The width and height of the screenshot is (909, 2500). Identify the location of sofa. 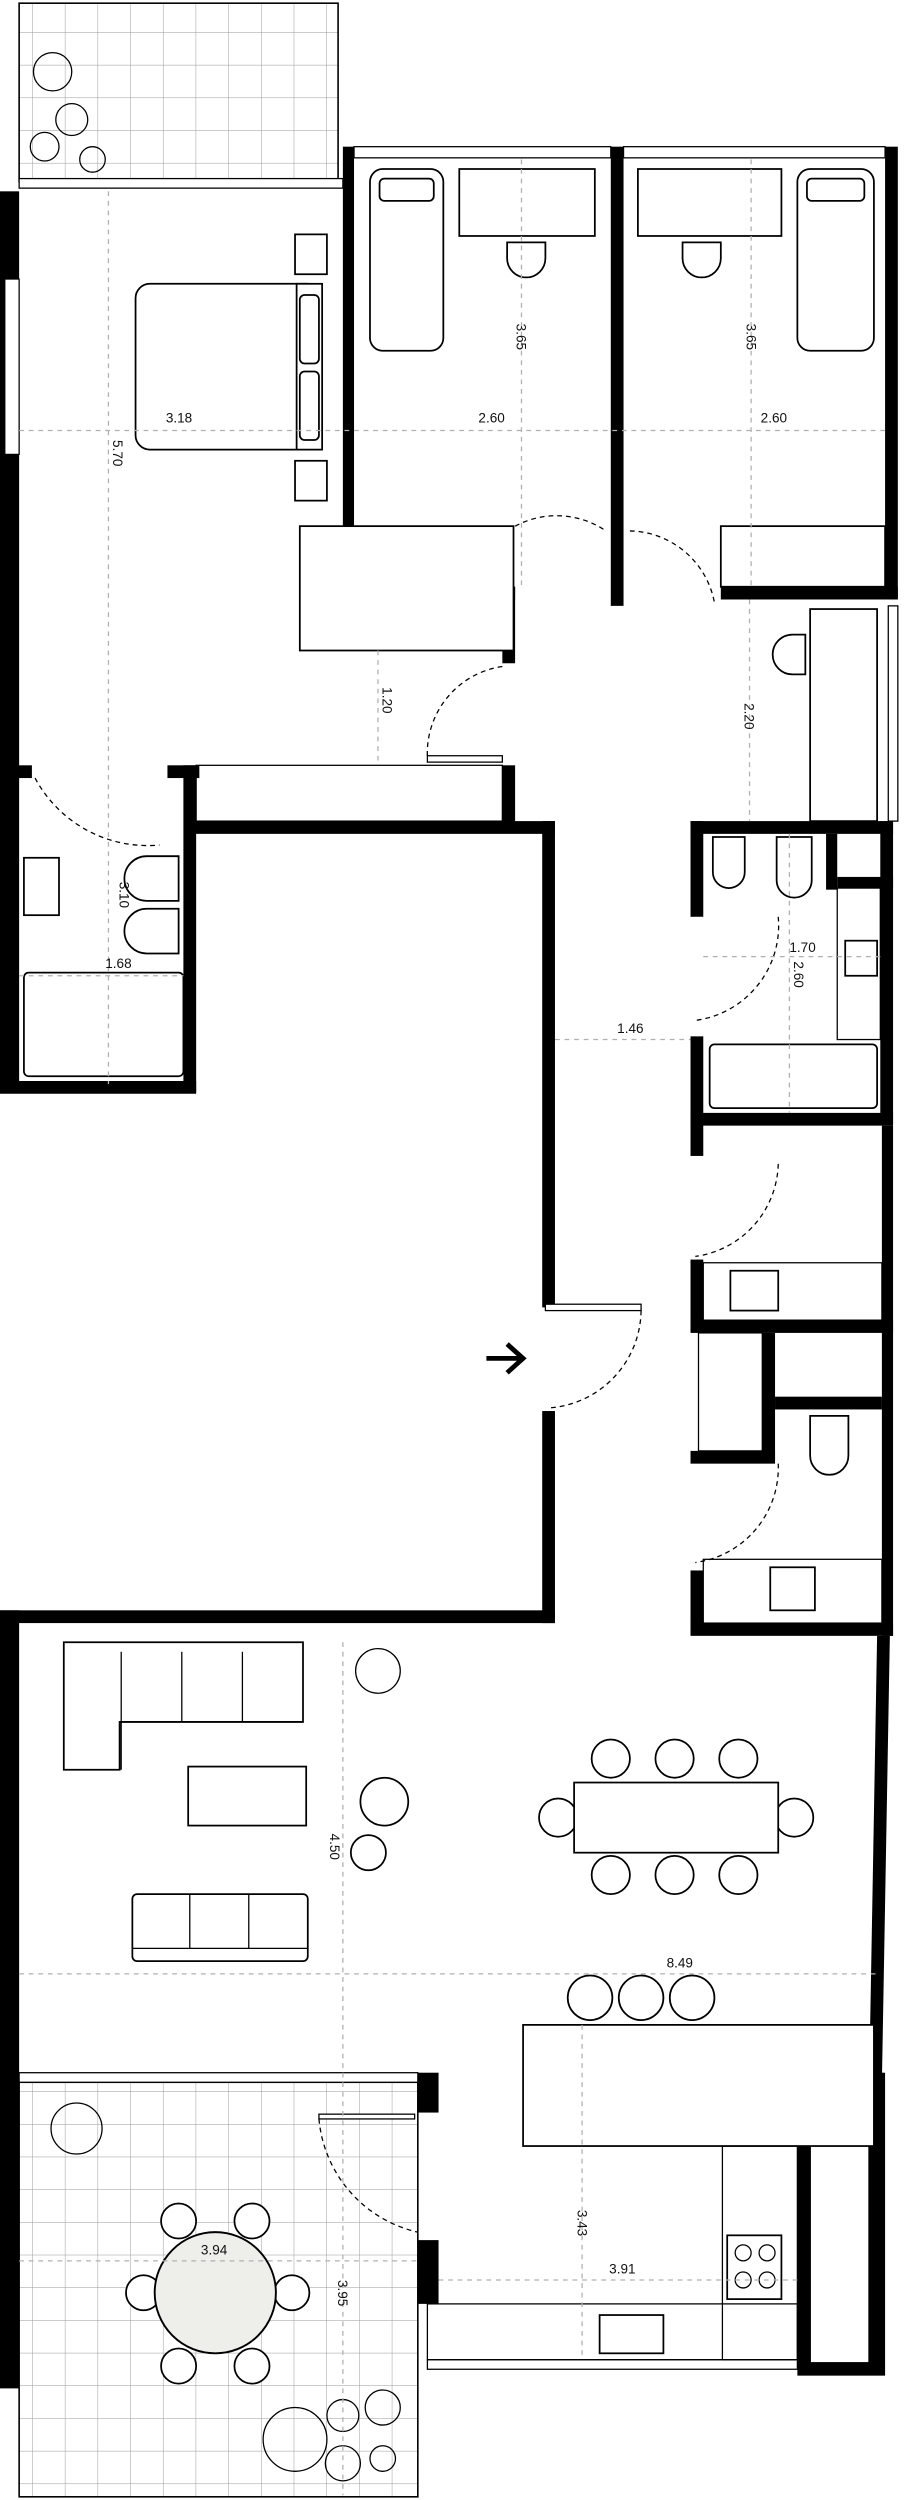
(220, 1927).